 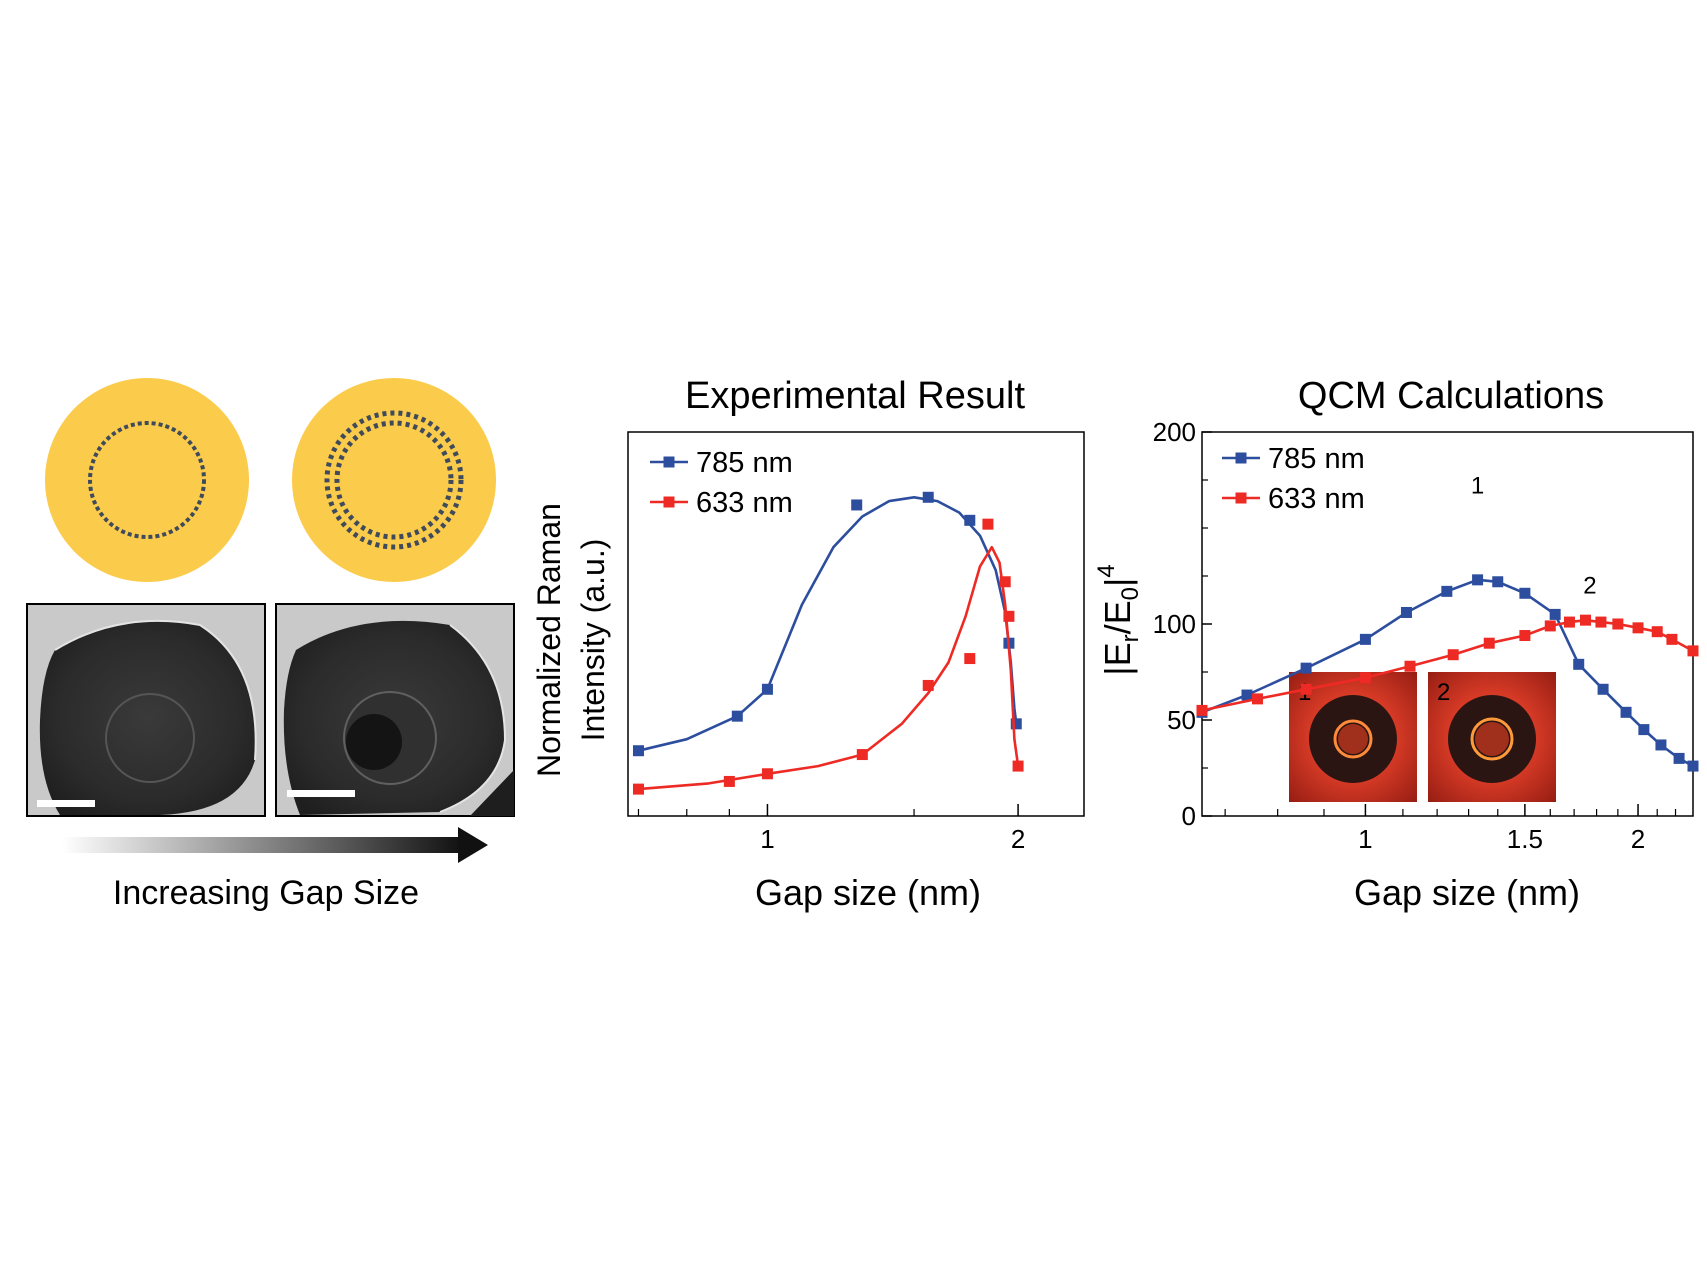 What do you see at coordinates (1443, 692) in the screenshot?
I see `inset-label: 2` at bounding box center [1443, 692].